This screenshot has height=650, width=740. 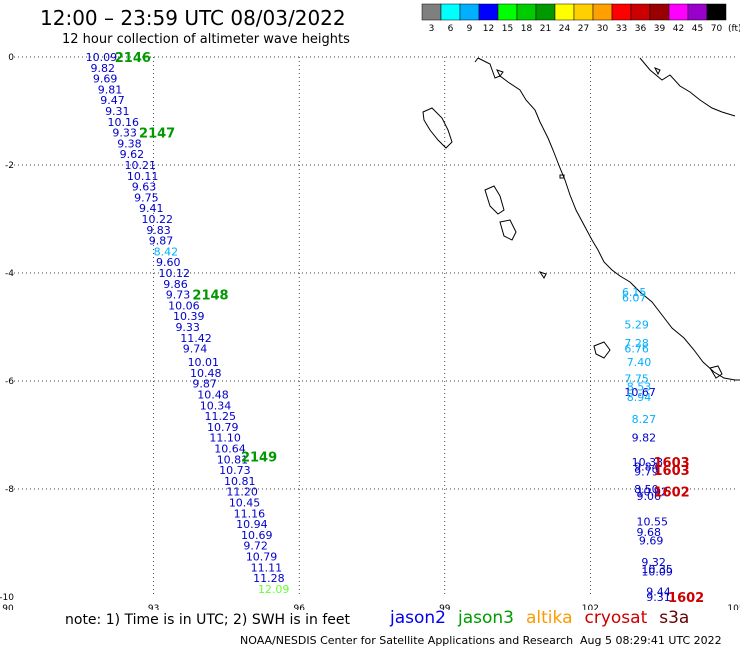 What do you see at coordinates (653, 521) in the screenshot?
I see `wave-height-label: 10.55` at bounding box center [653, 521].